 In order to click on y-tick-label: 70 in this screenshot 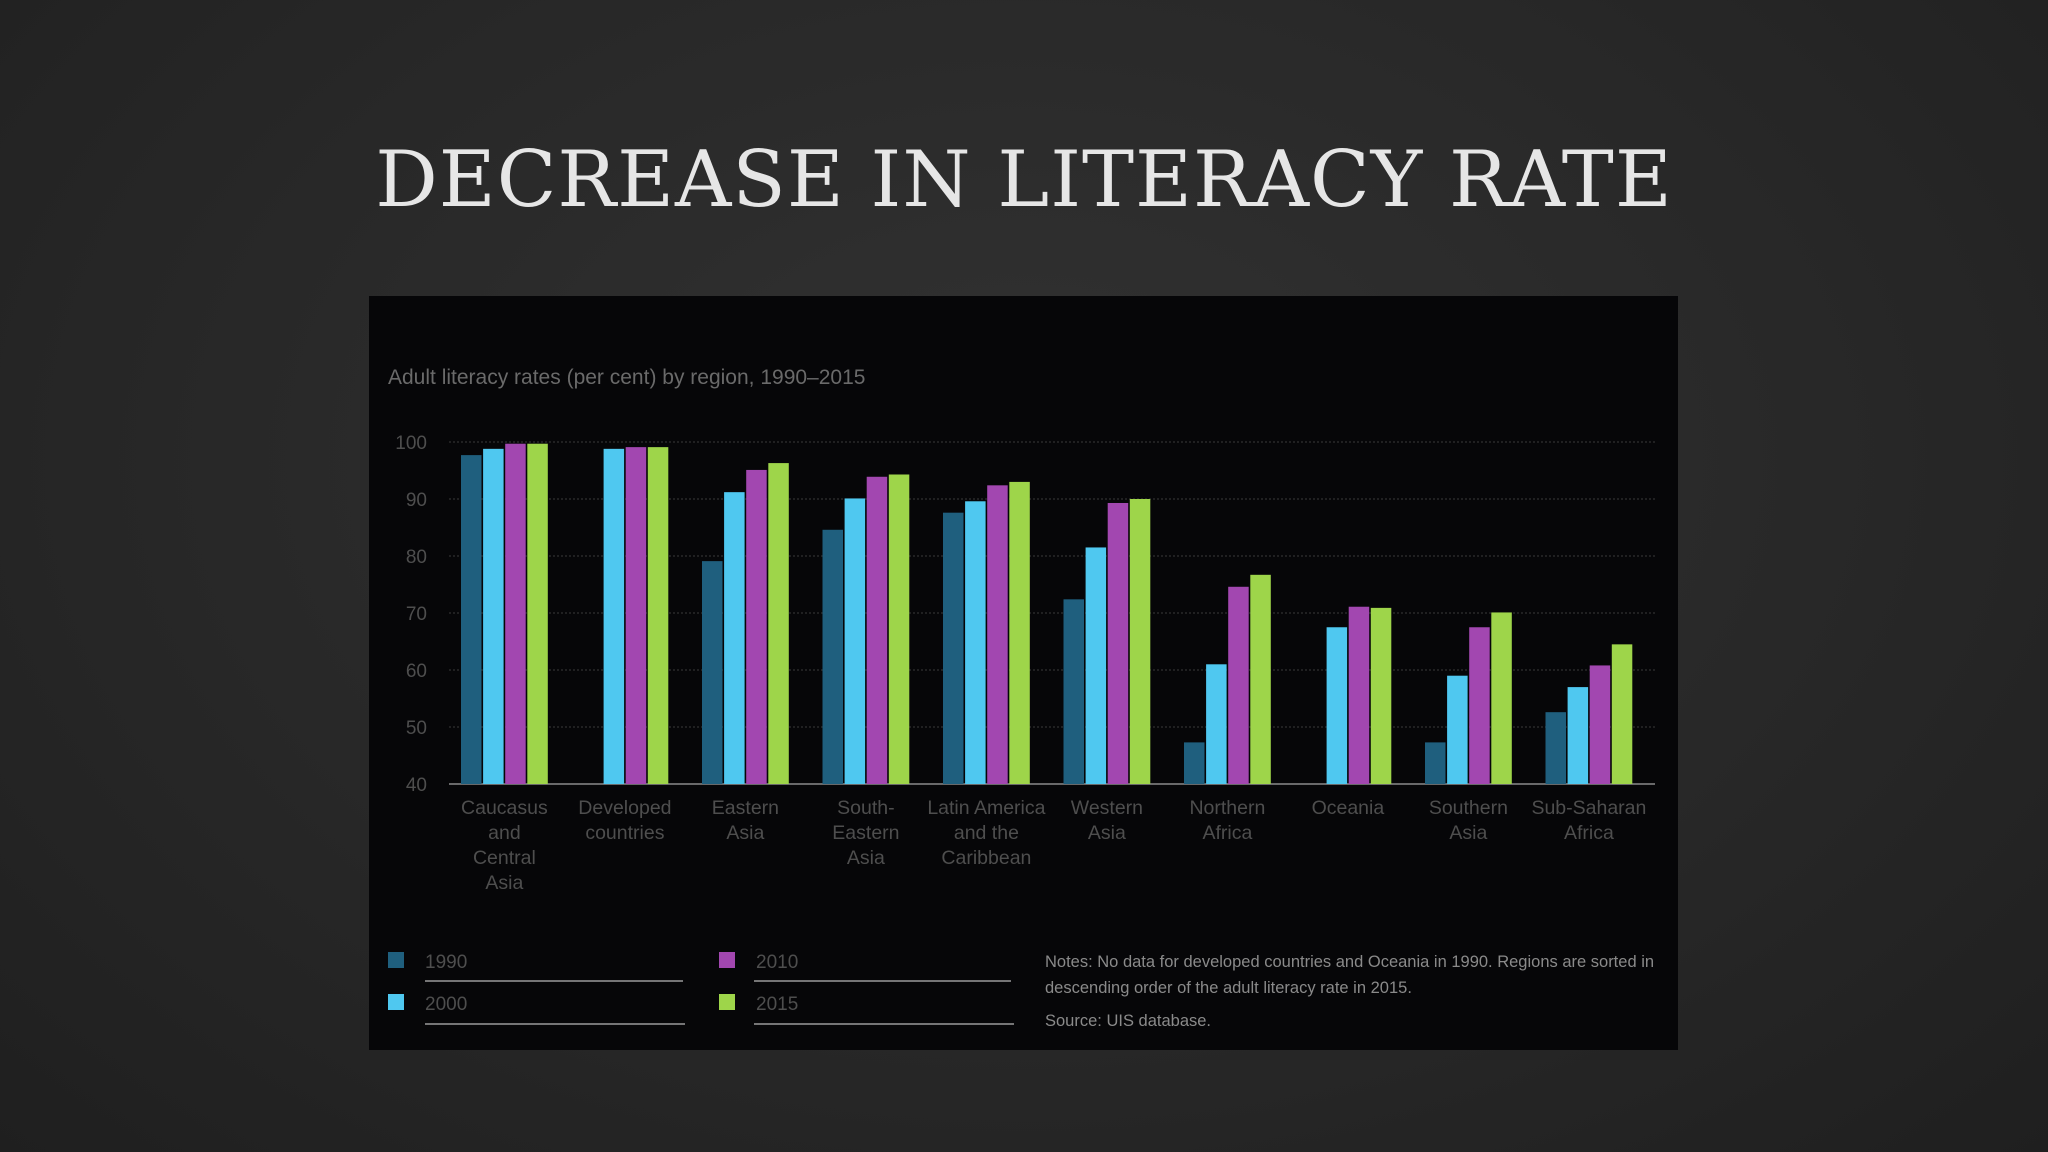, I will do `click(416, 614)`.